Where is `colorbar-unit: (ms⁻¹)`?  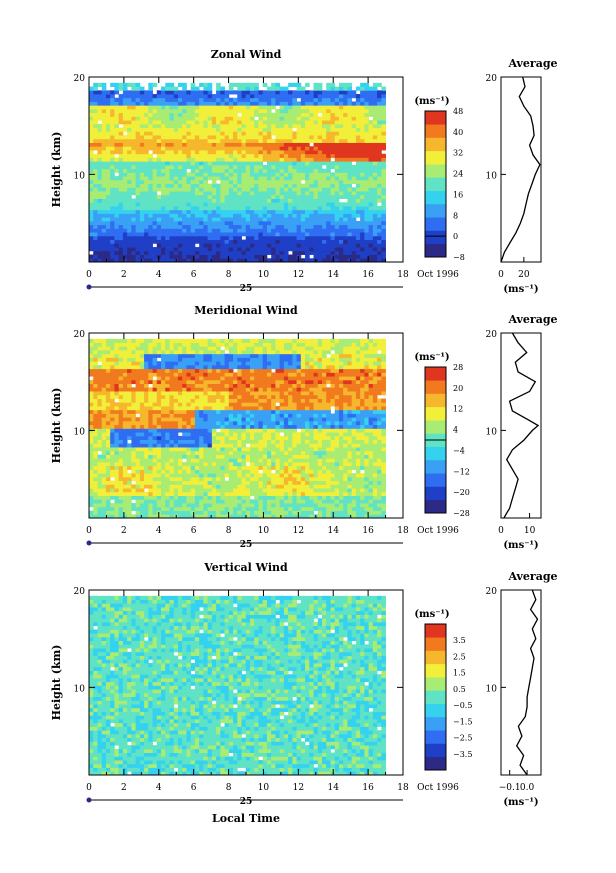 colorbar-unit: (ms⁻¹) is located at coordinates (431, 101).